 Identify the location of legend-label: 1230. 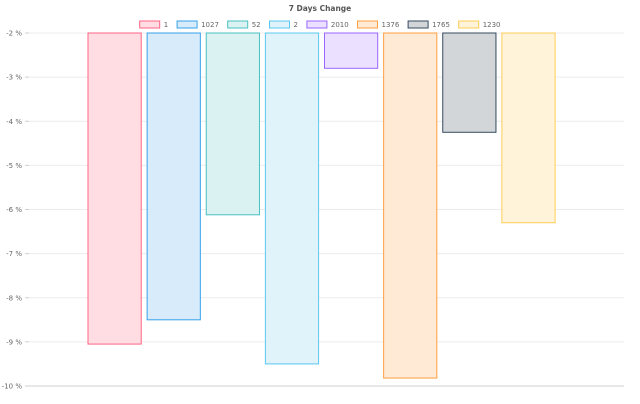
(492, 25).